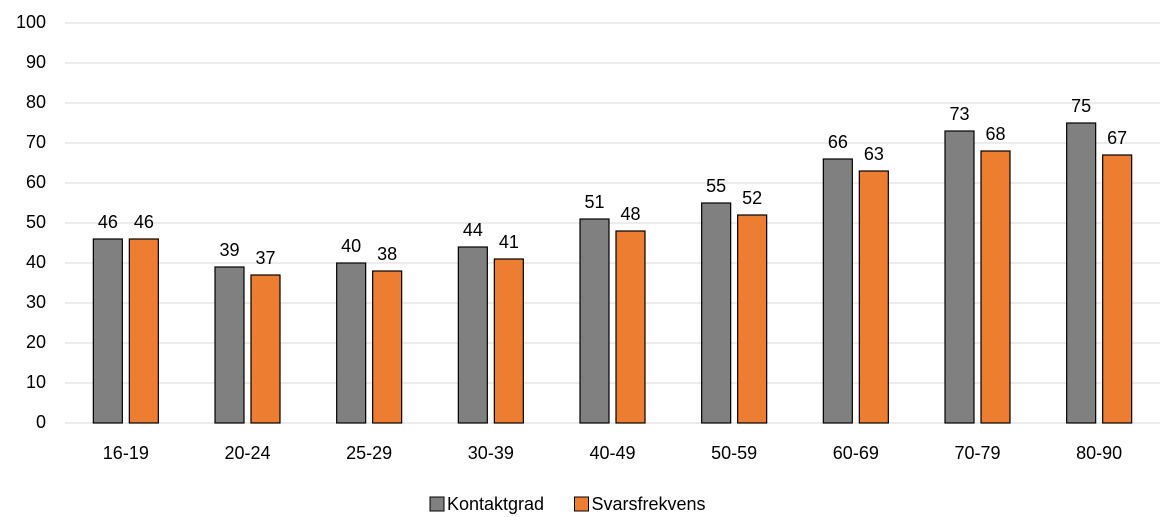 The height and width of the screenshot is (517, 1168). I want to click on x-tick-label: 70-79, so click(977, 453).